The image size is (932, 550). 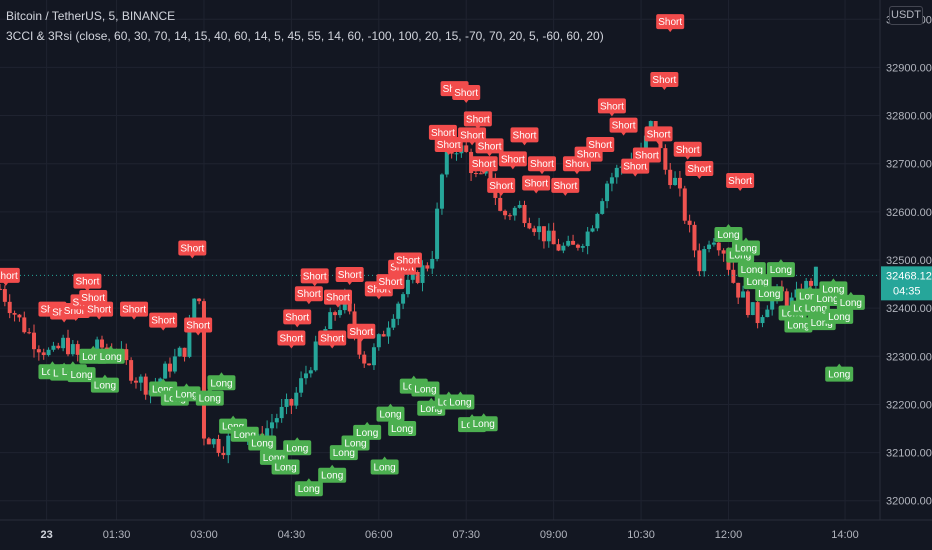 I want to click on currency-button: USDT, so click(x=906, y=15).